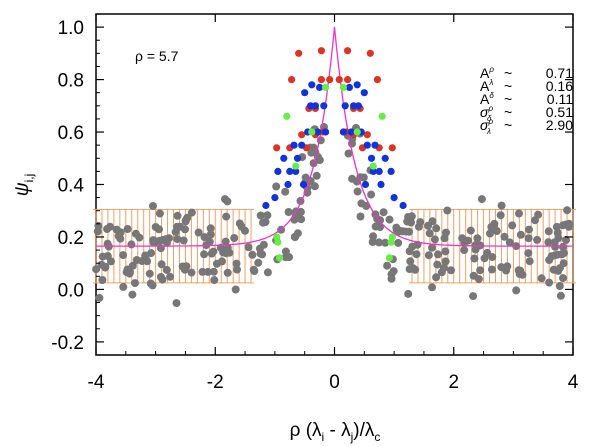 The image size is (598, 447). Describe the element at coordinates (71, 81) in the screenshot. I see `y-tick-label: 0.8` at that location.